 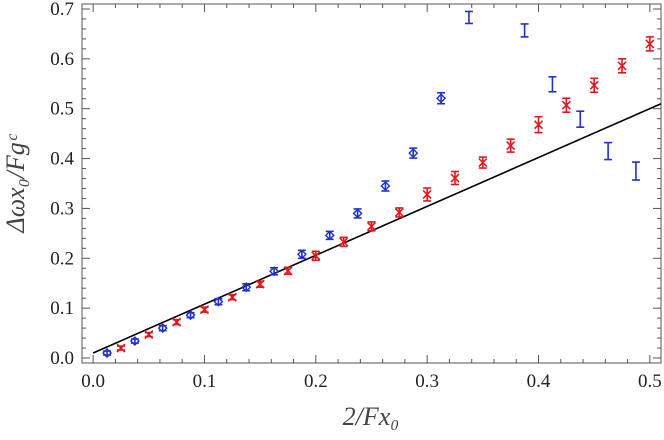 I want to click on y-tick-label: 0.1, so click(x=62, y=308).